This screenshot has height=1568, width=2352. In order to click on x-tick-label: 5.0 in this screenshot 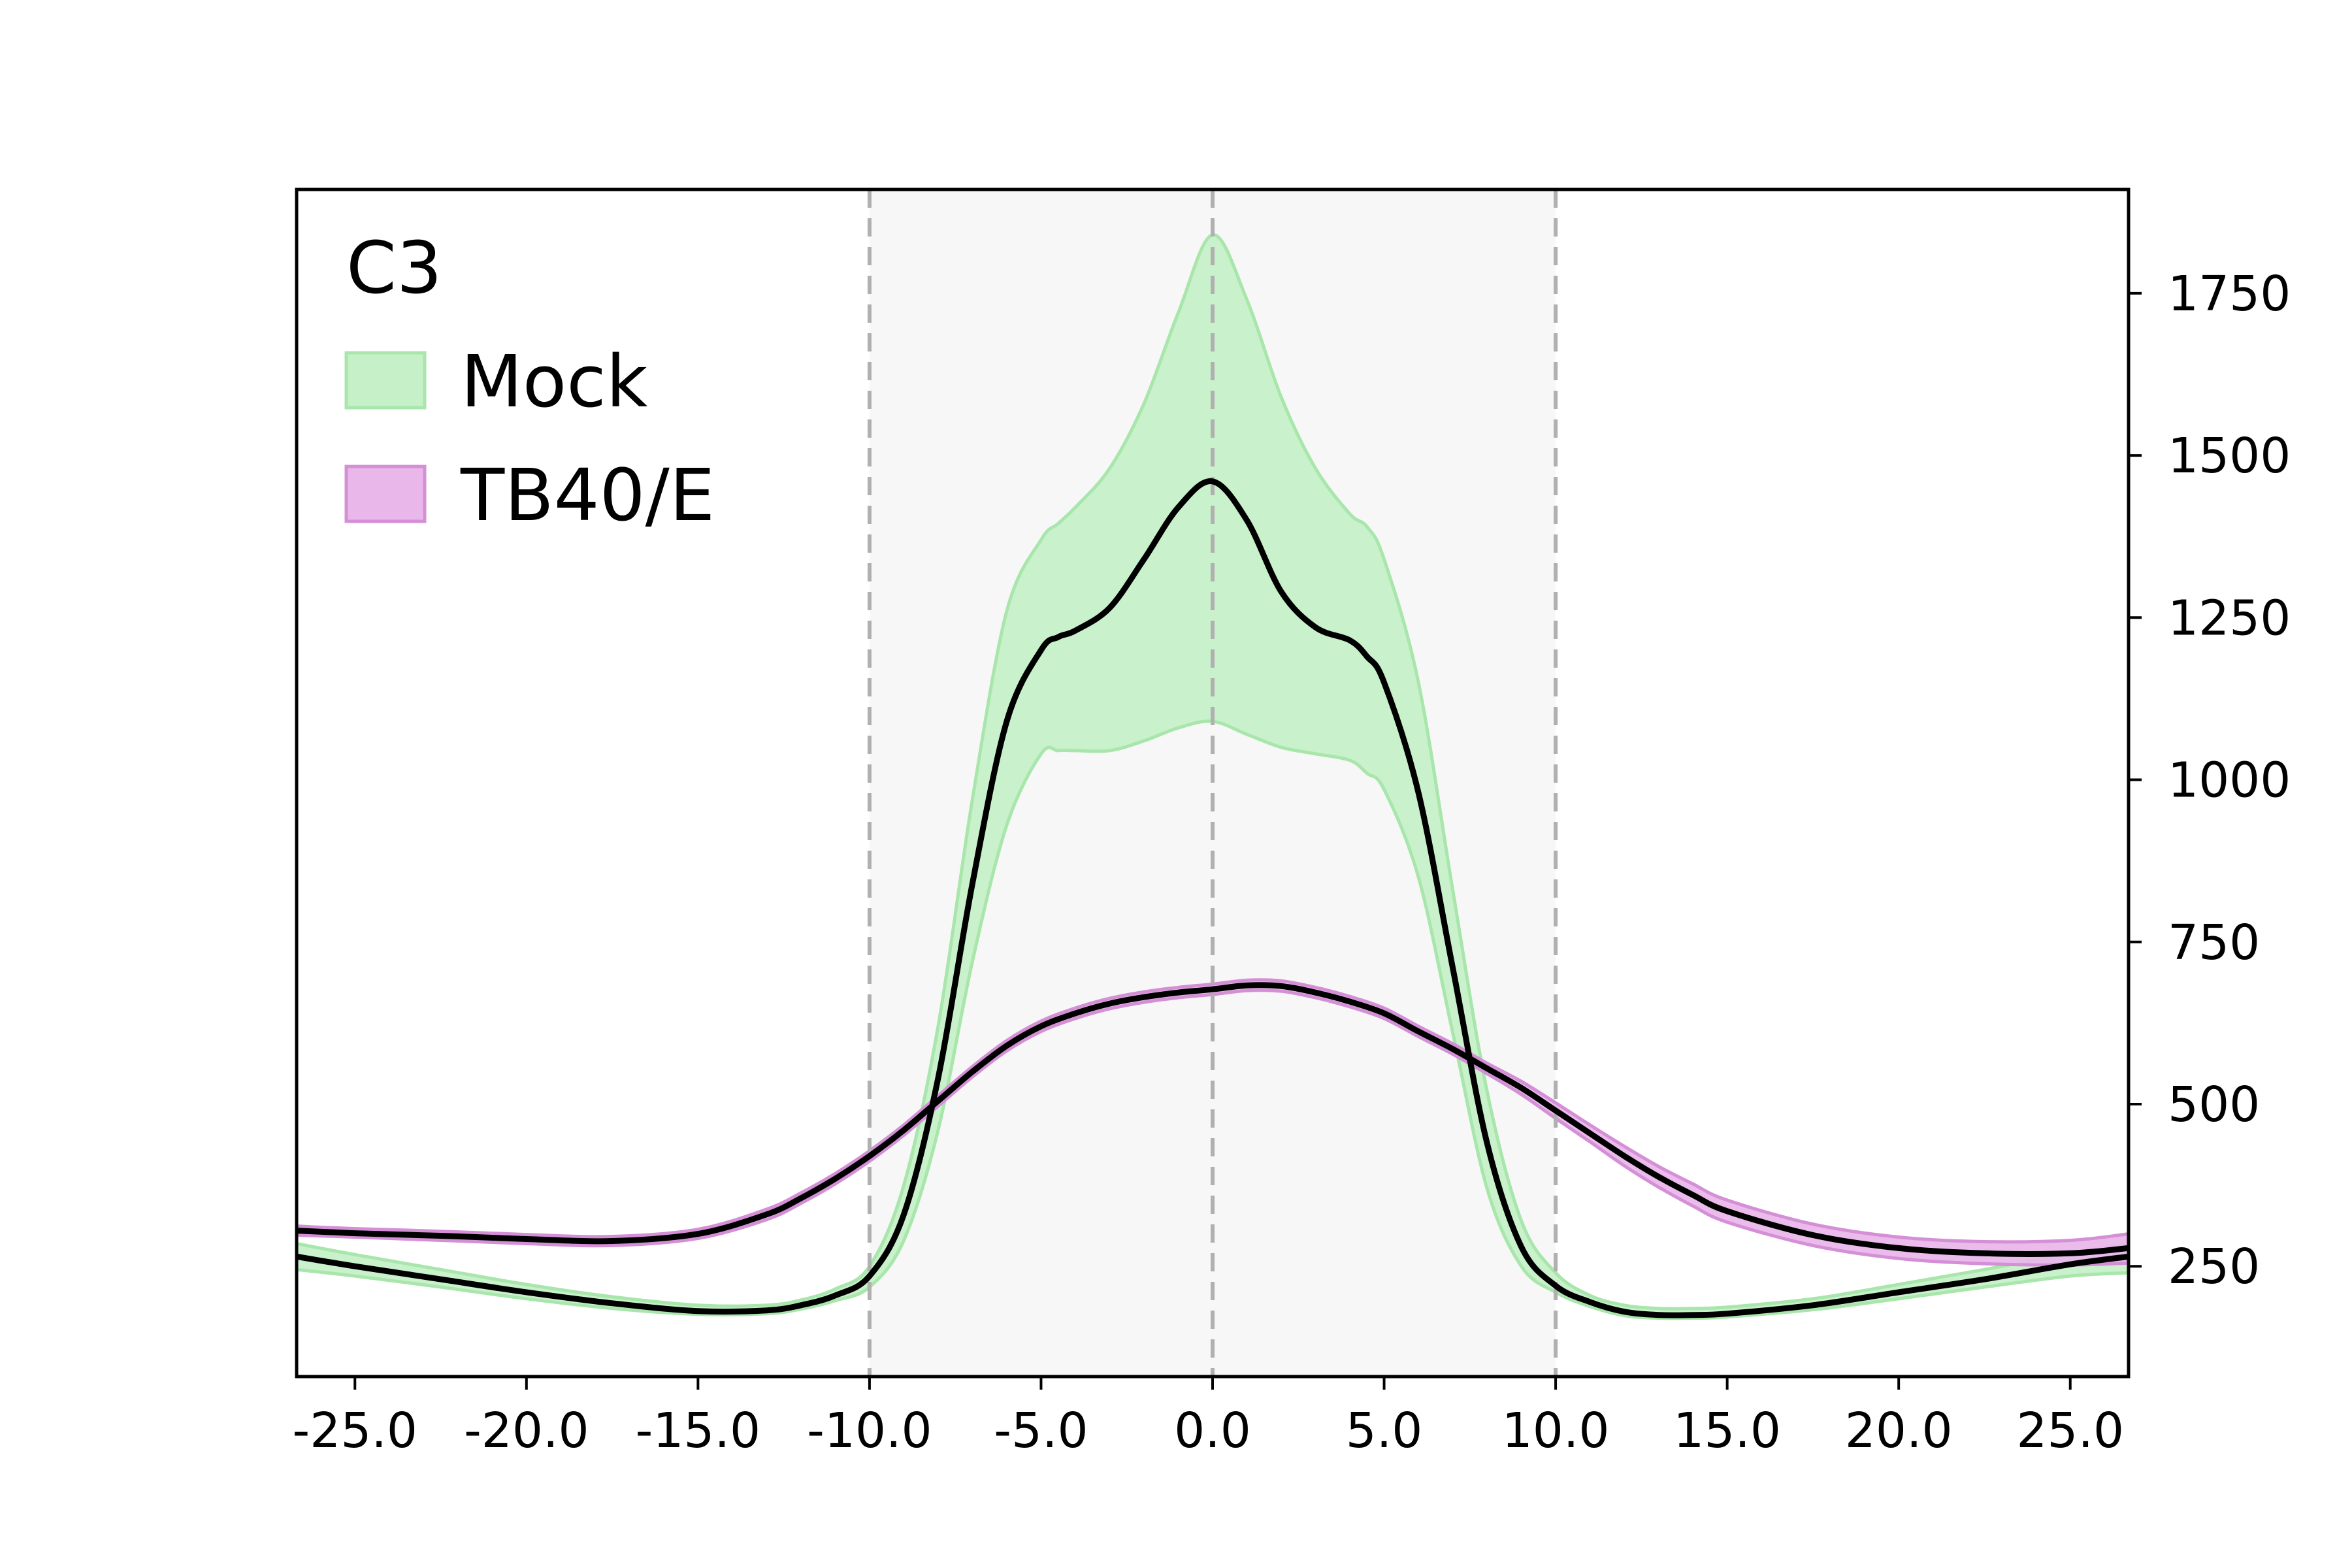, I will do `click(1384, 1431)`.